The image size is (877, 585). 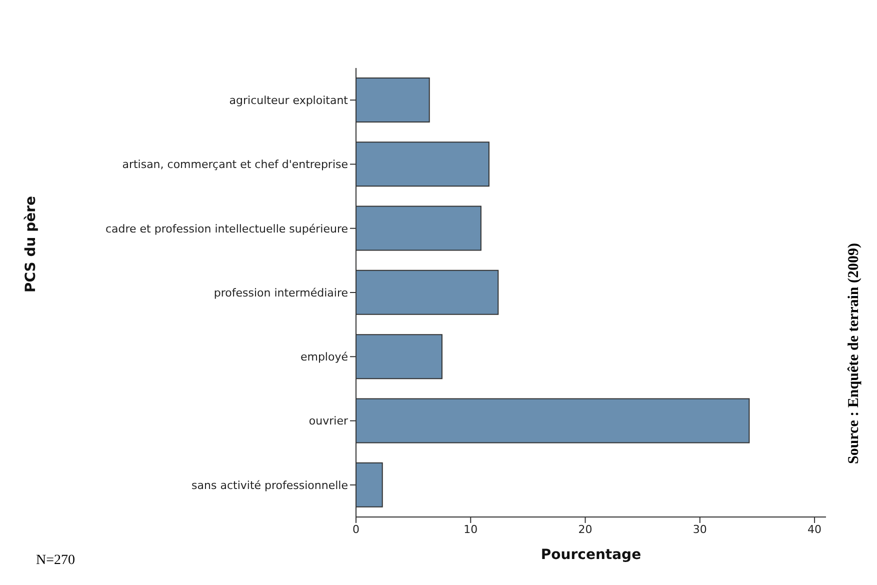 What do you see at coordinates (854, 353) in the screenshot?
I see `source-note: Source : Enquête de terrain (2009)` at bounding box center [854, 353].